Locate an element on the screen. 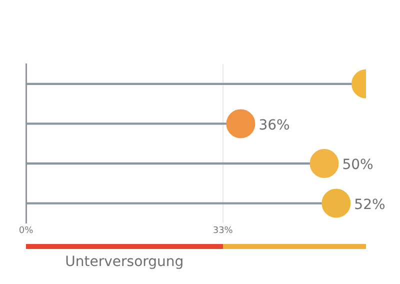  data-label: 50% is located at coordinates (358, 165).